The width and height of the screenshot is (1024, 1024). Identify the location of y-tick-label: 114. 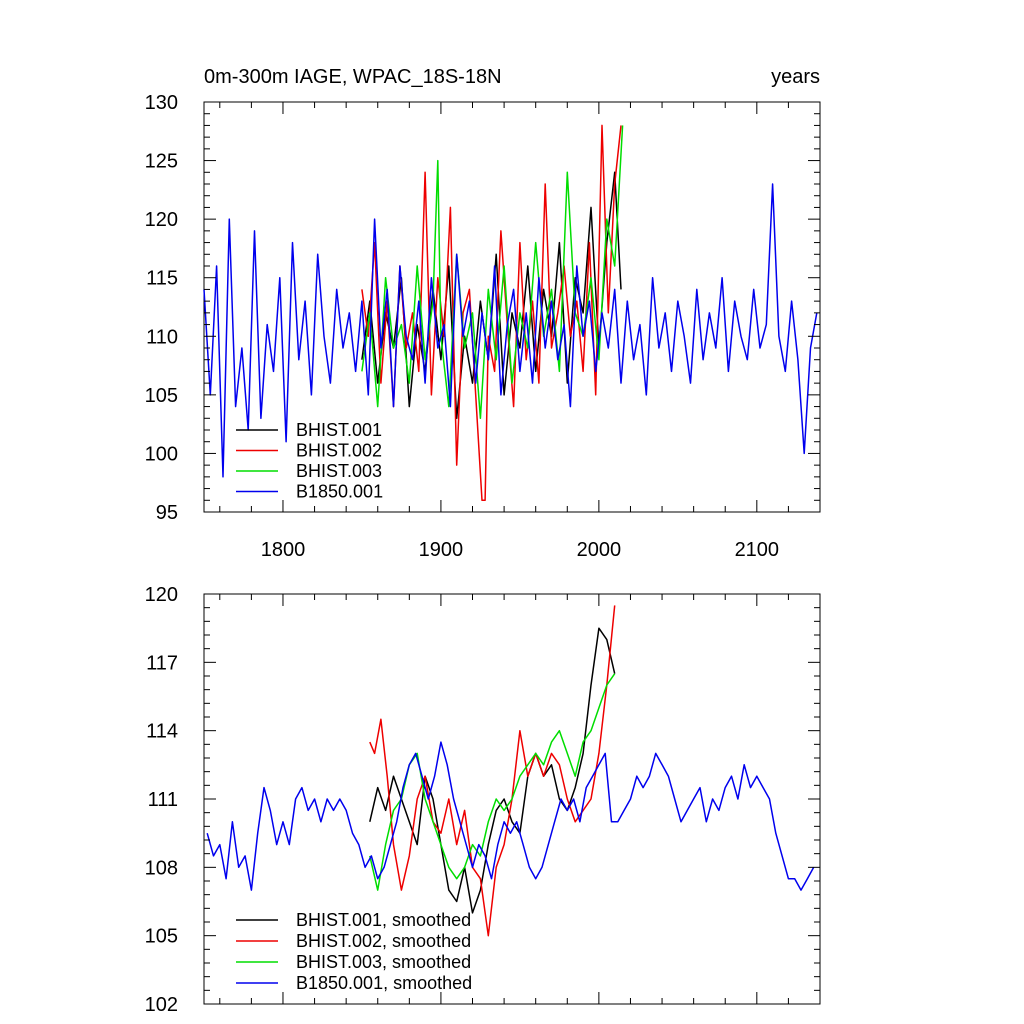
(162, 732).